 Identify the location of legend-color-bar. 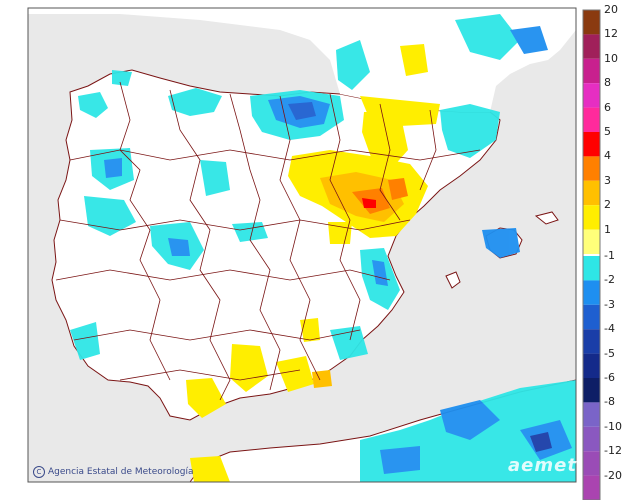
(591, 254).